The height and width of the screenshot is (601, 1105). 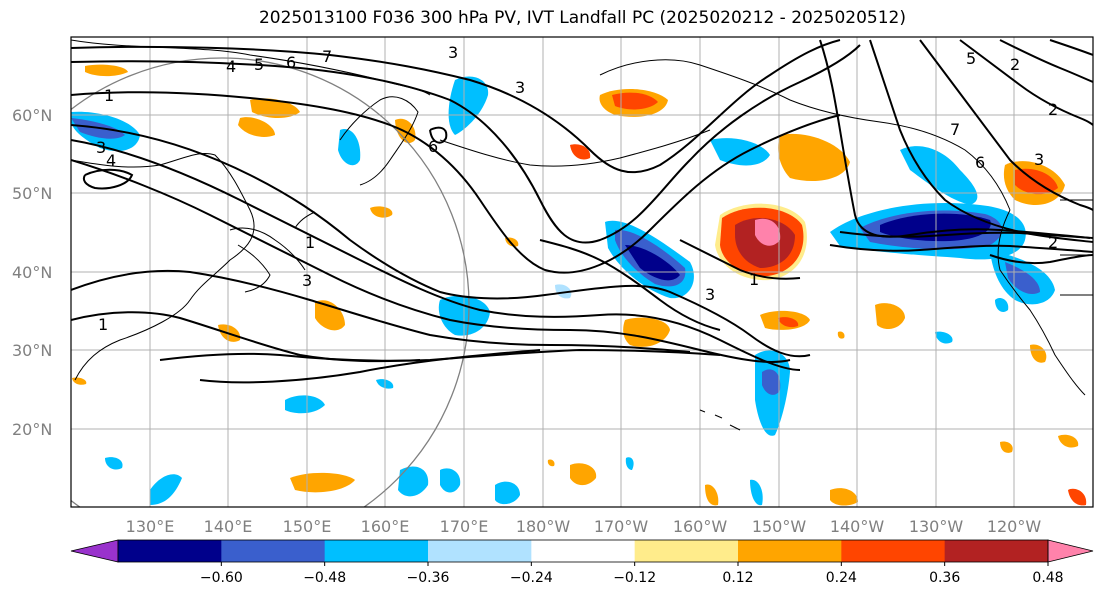 I want to click on colorbar-tick-label: 0.24, so click(x=841, y=578).